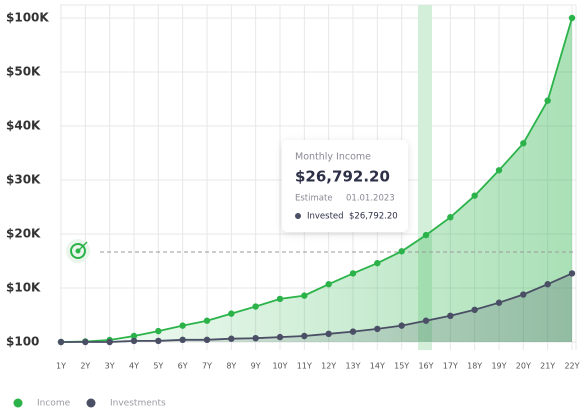 The height and width of the screenshot is (415, 581). I want to click on x-tick-label: 11Y, so click(304, 366).